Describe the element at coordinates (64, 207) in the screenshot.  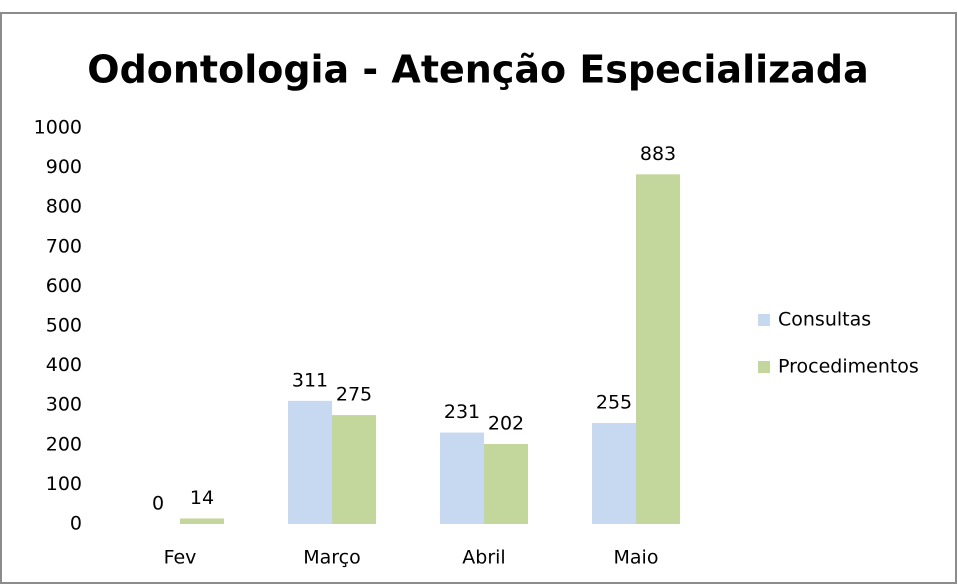
I see `y-tick-label: 800` at that location.